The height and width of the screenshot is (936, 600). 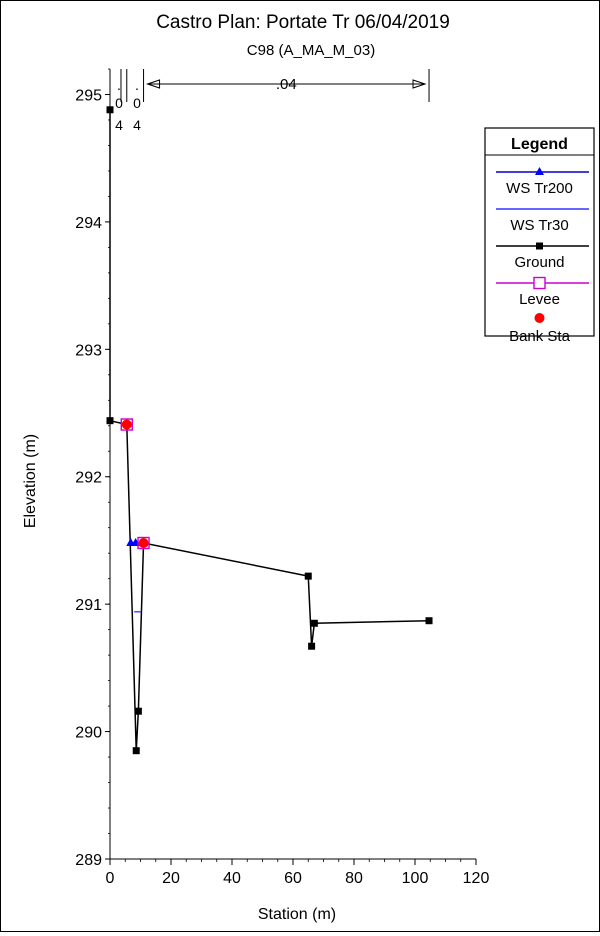 What do you see at coordinates (137, 103) in the screenshot?
I see `manning-middle-zero: 0` at bounding box center [137, 103].